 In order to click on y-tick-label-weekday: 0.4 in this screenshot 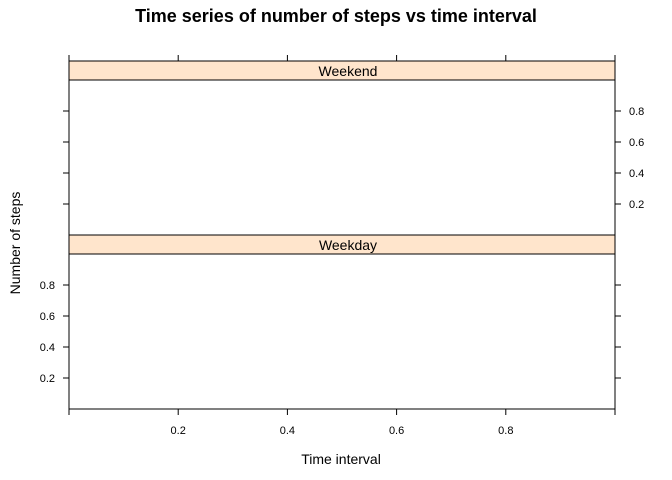, I will do `click(47, 348)`.